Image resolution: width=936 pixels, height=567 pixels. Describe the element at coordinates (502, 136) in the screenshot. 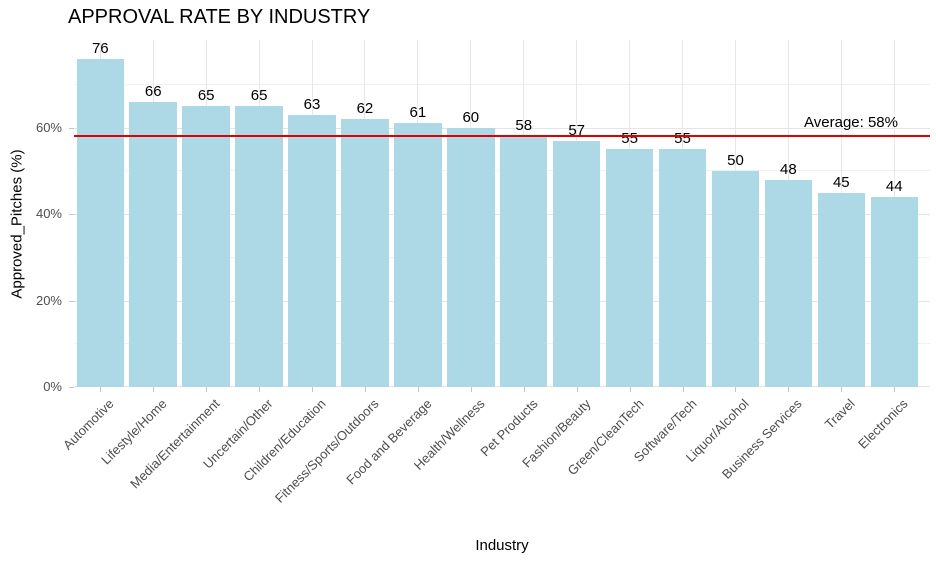

I see `average-line` at that location.